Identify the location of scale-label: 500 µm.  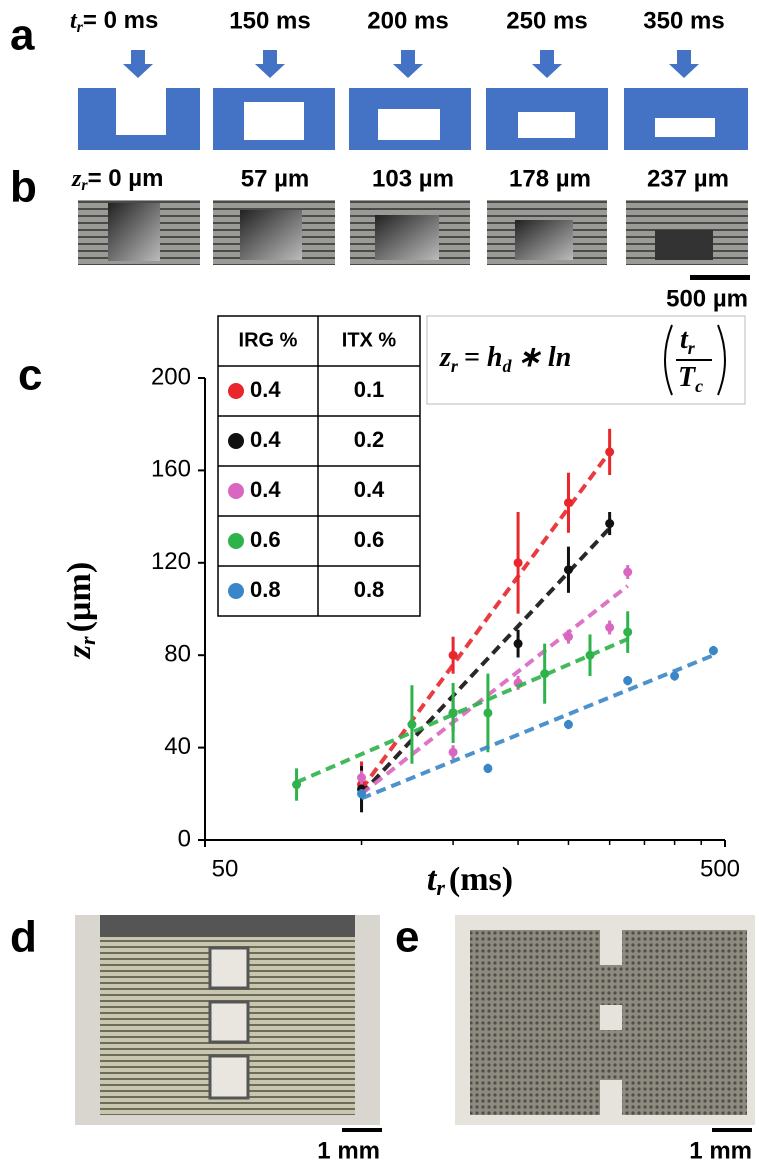
(707, 298).